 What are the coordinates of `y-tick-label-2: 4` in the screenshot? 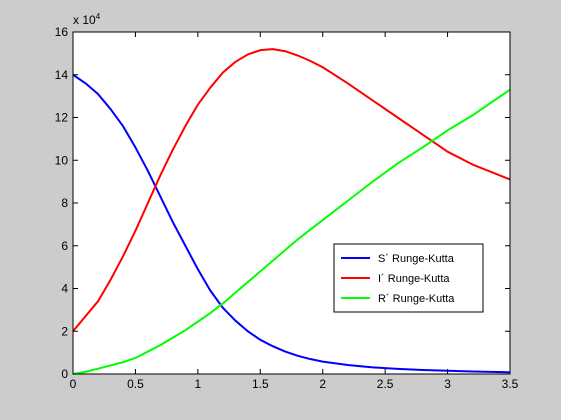 It's located at (64, 289).